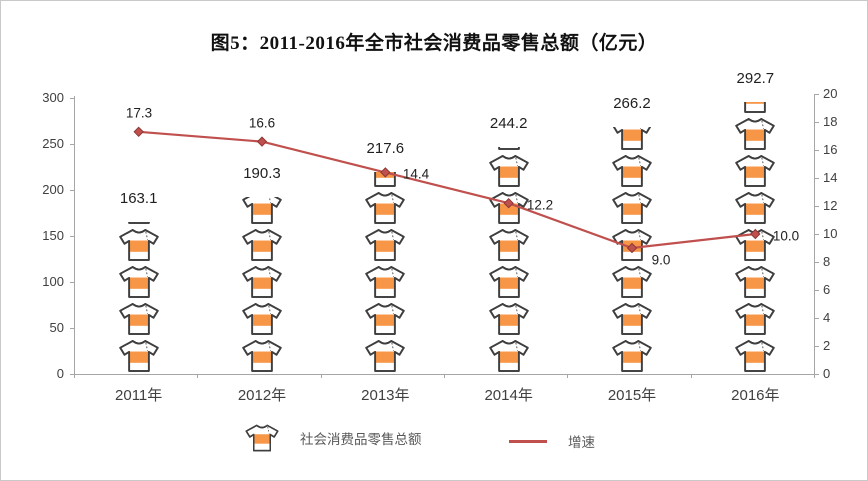 The height and width of the screenshot is (481, 868). Describe the element at coordinates (508, 395) in the screenshot. I see `x-axis-label: 2014年` at that location.